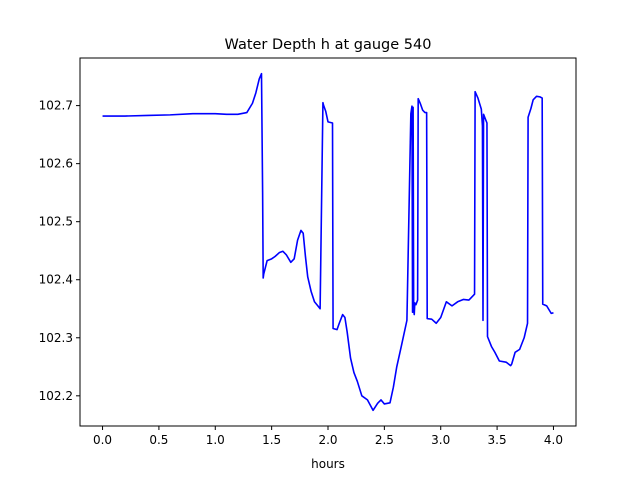 This screenshot has width=640, height=480. Describe the element at coordinates (56, 338) in the screenshot. I see `y-tick-label: 102.3` at that location.